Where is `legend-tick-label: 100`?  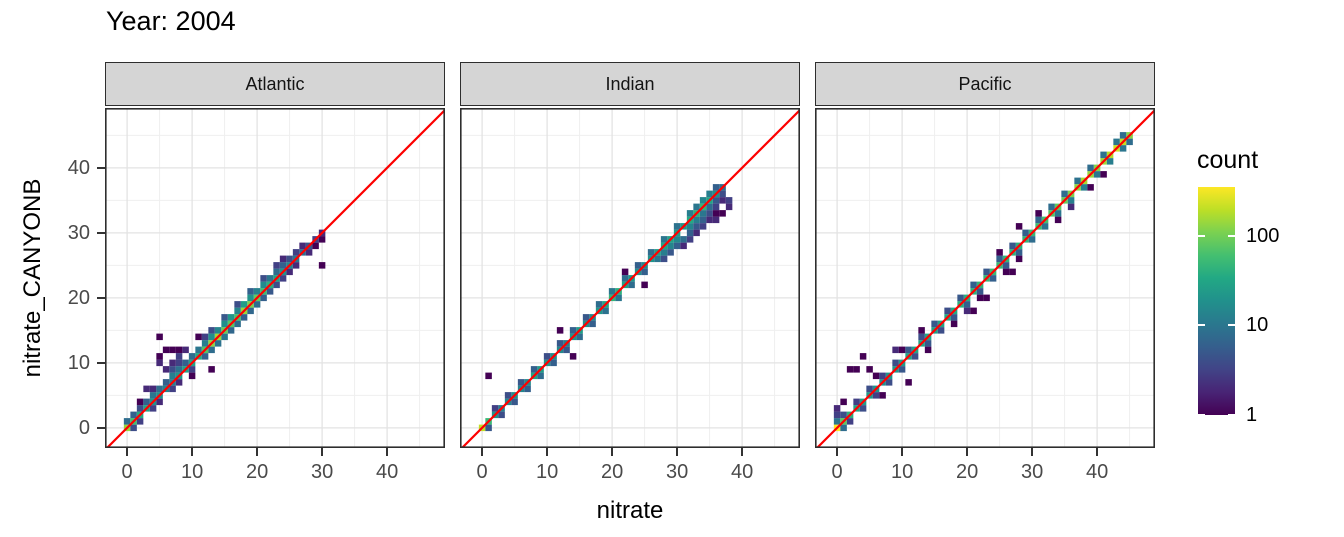
legend-tick-label: 100 is located at coordinates (1263, 235).